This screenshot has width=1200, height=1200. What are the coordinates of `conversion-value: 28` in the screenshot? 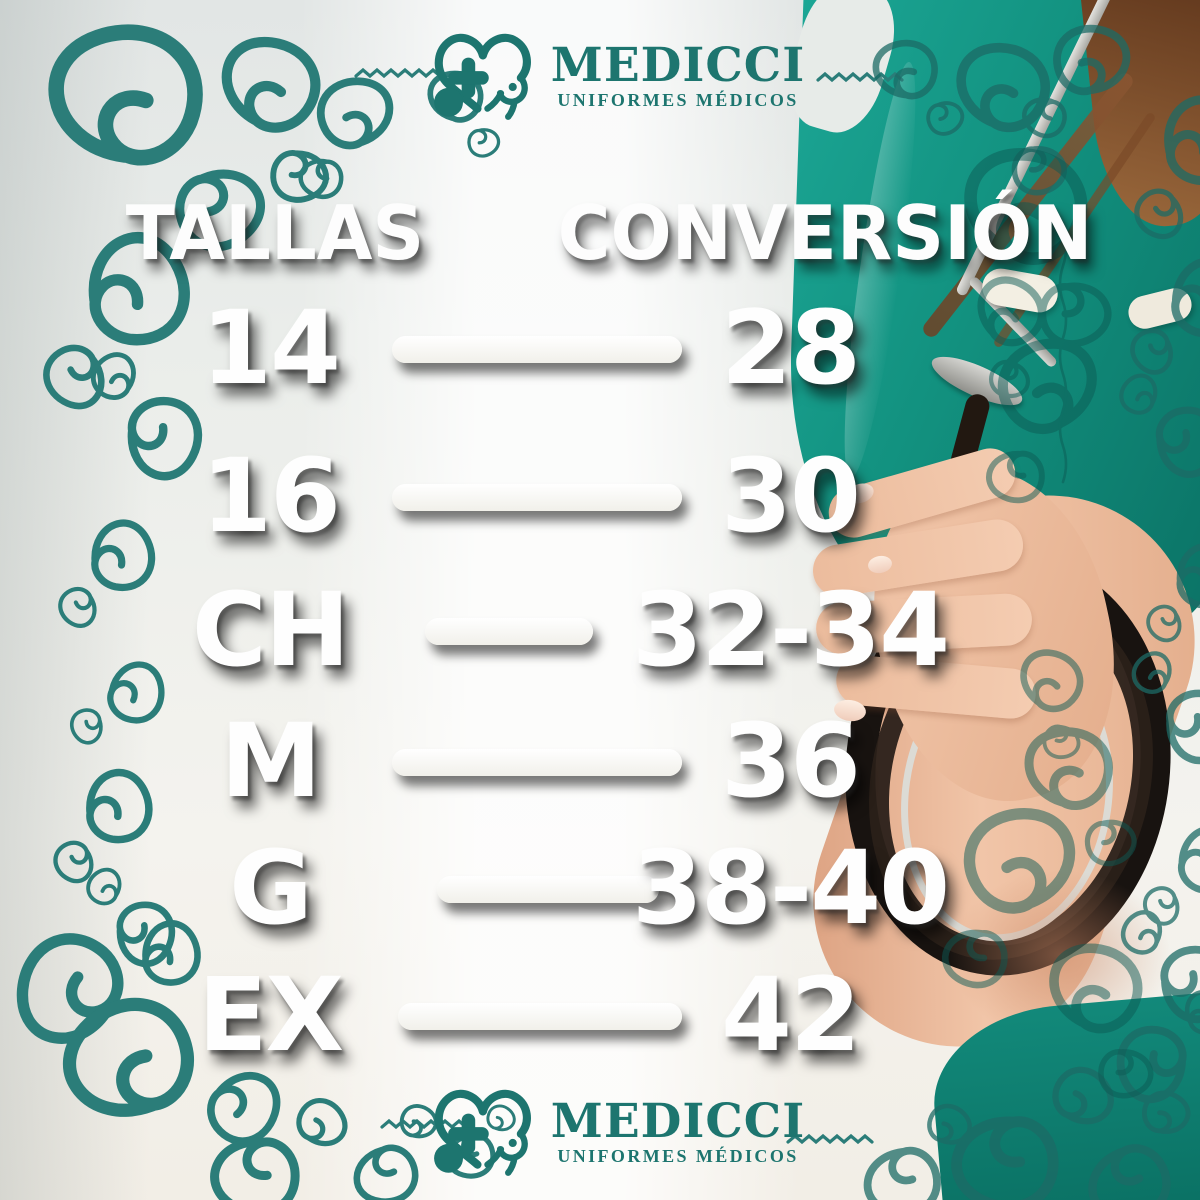 It's located at (791, 348).